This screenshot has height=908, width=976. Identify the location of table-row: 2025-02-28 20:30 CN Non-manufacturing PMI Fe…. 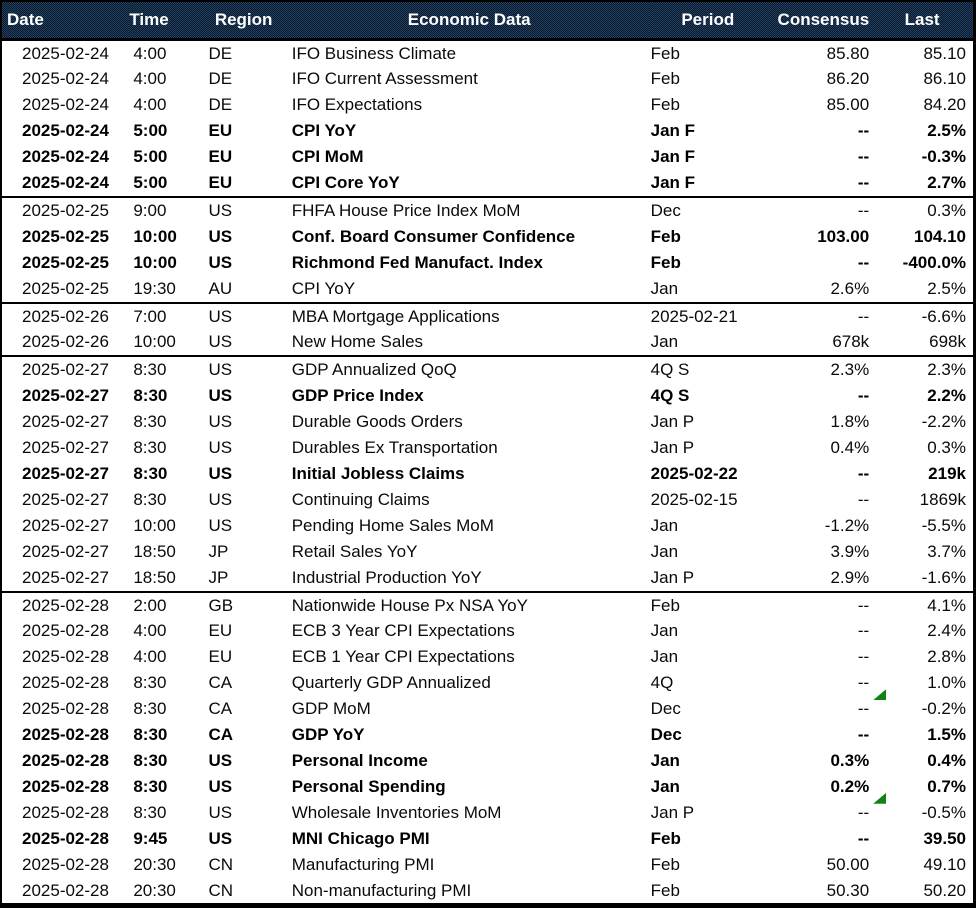
(488, 892).